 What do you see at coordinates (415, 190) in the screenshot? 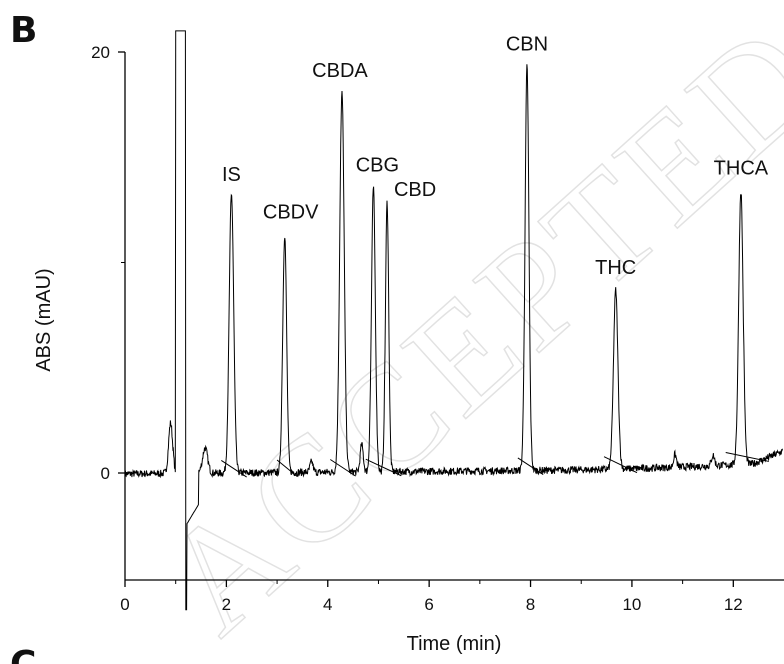
I see `peak-label-cbd: CBD` at bounding box center [415, 190].